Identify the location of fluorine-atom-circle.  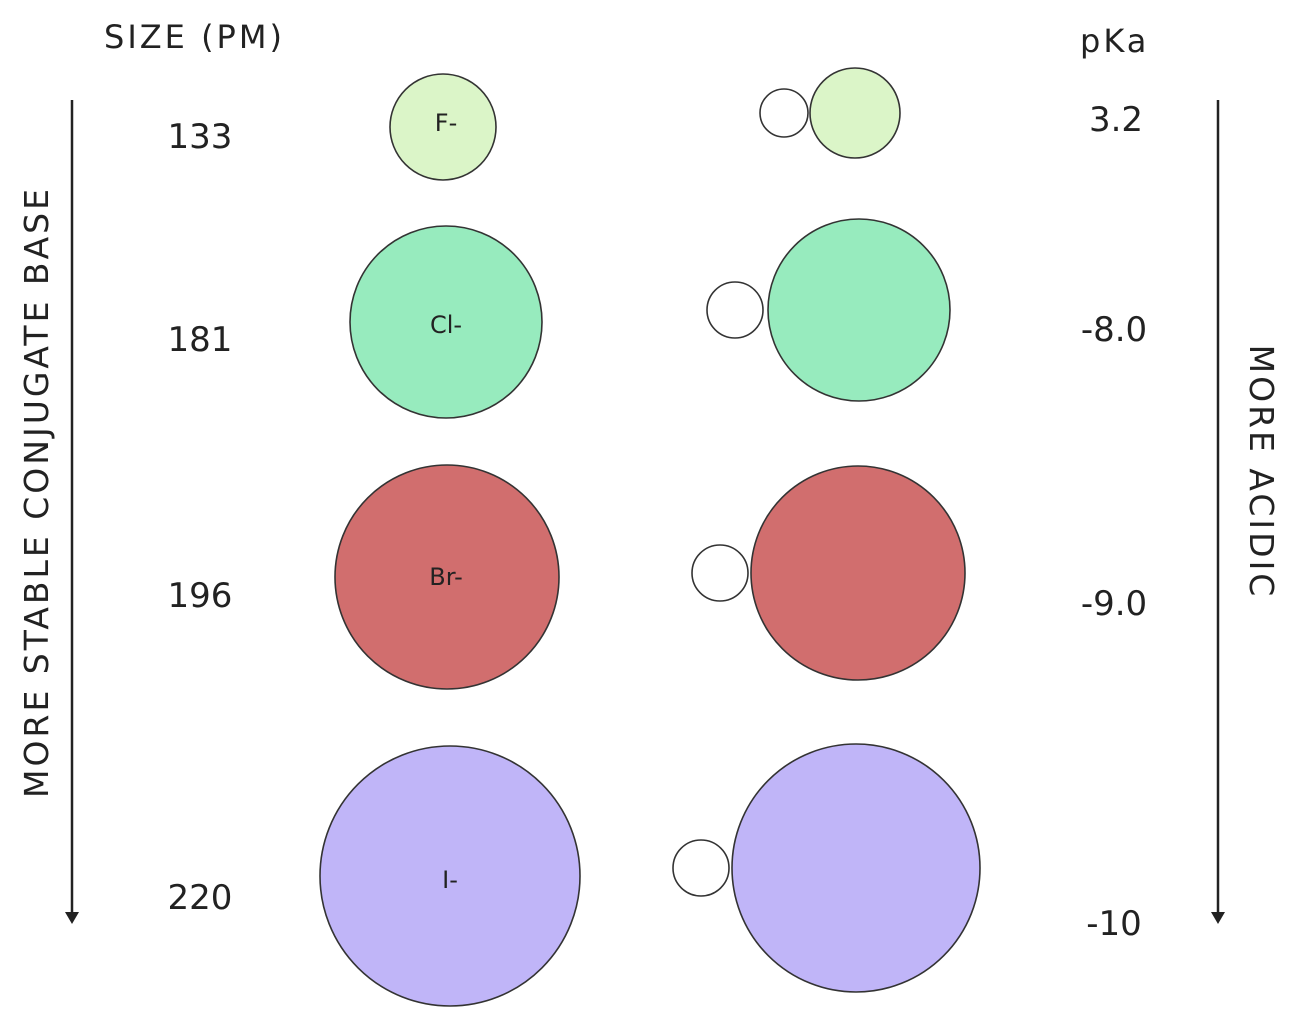
(855, 113).